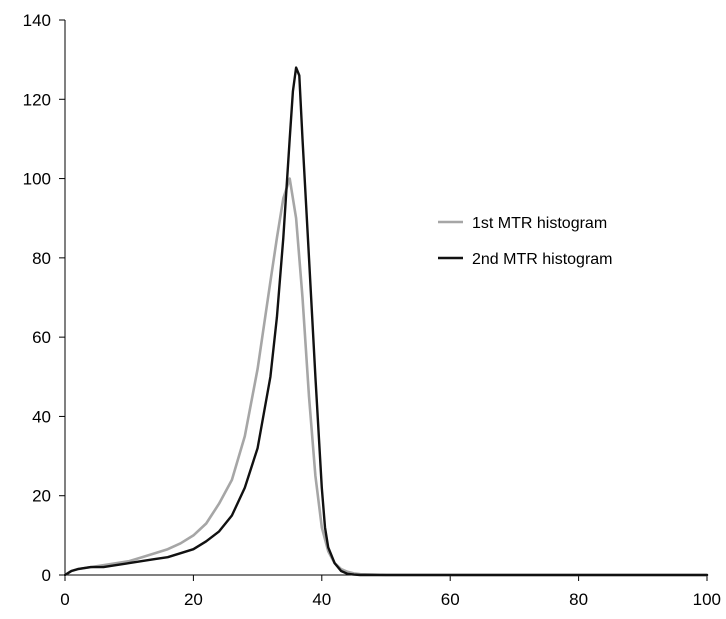 The height and width of the screenshot is (619, 726). What do you see at coordinates (578, 599) in the screenshot?
I see `x-tick-label: 80` at bounding box center [578, 599].